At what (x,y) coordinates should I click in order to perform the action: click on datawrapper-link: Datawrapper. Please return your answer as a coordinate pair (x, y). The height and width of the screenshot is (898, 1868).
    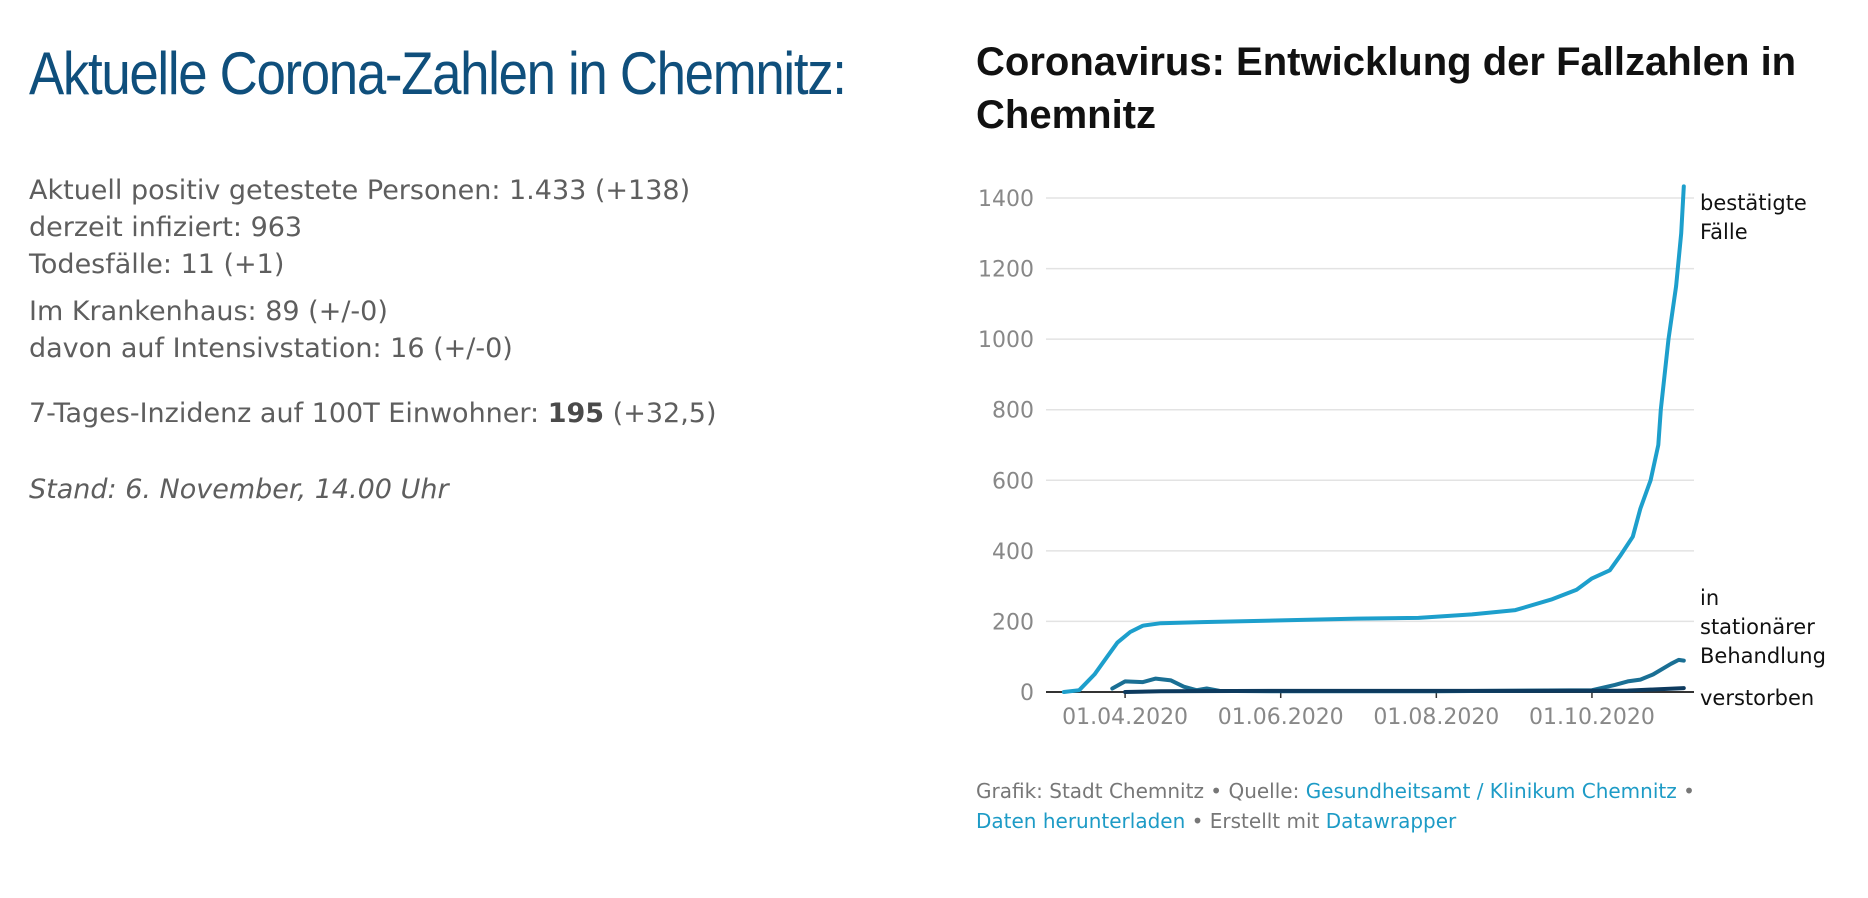
    Looking at the image, I should click on (1391, 821).